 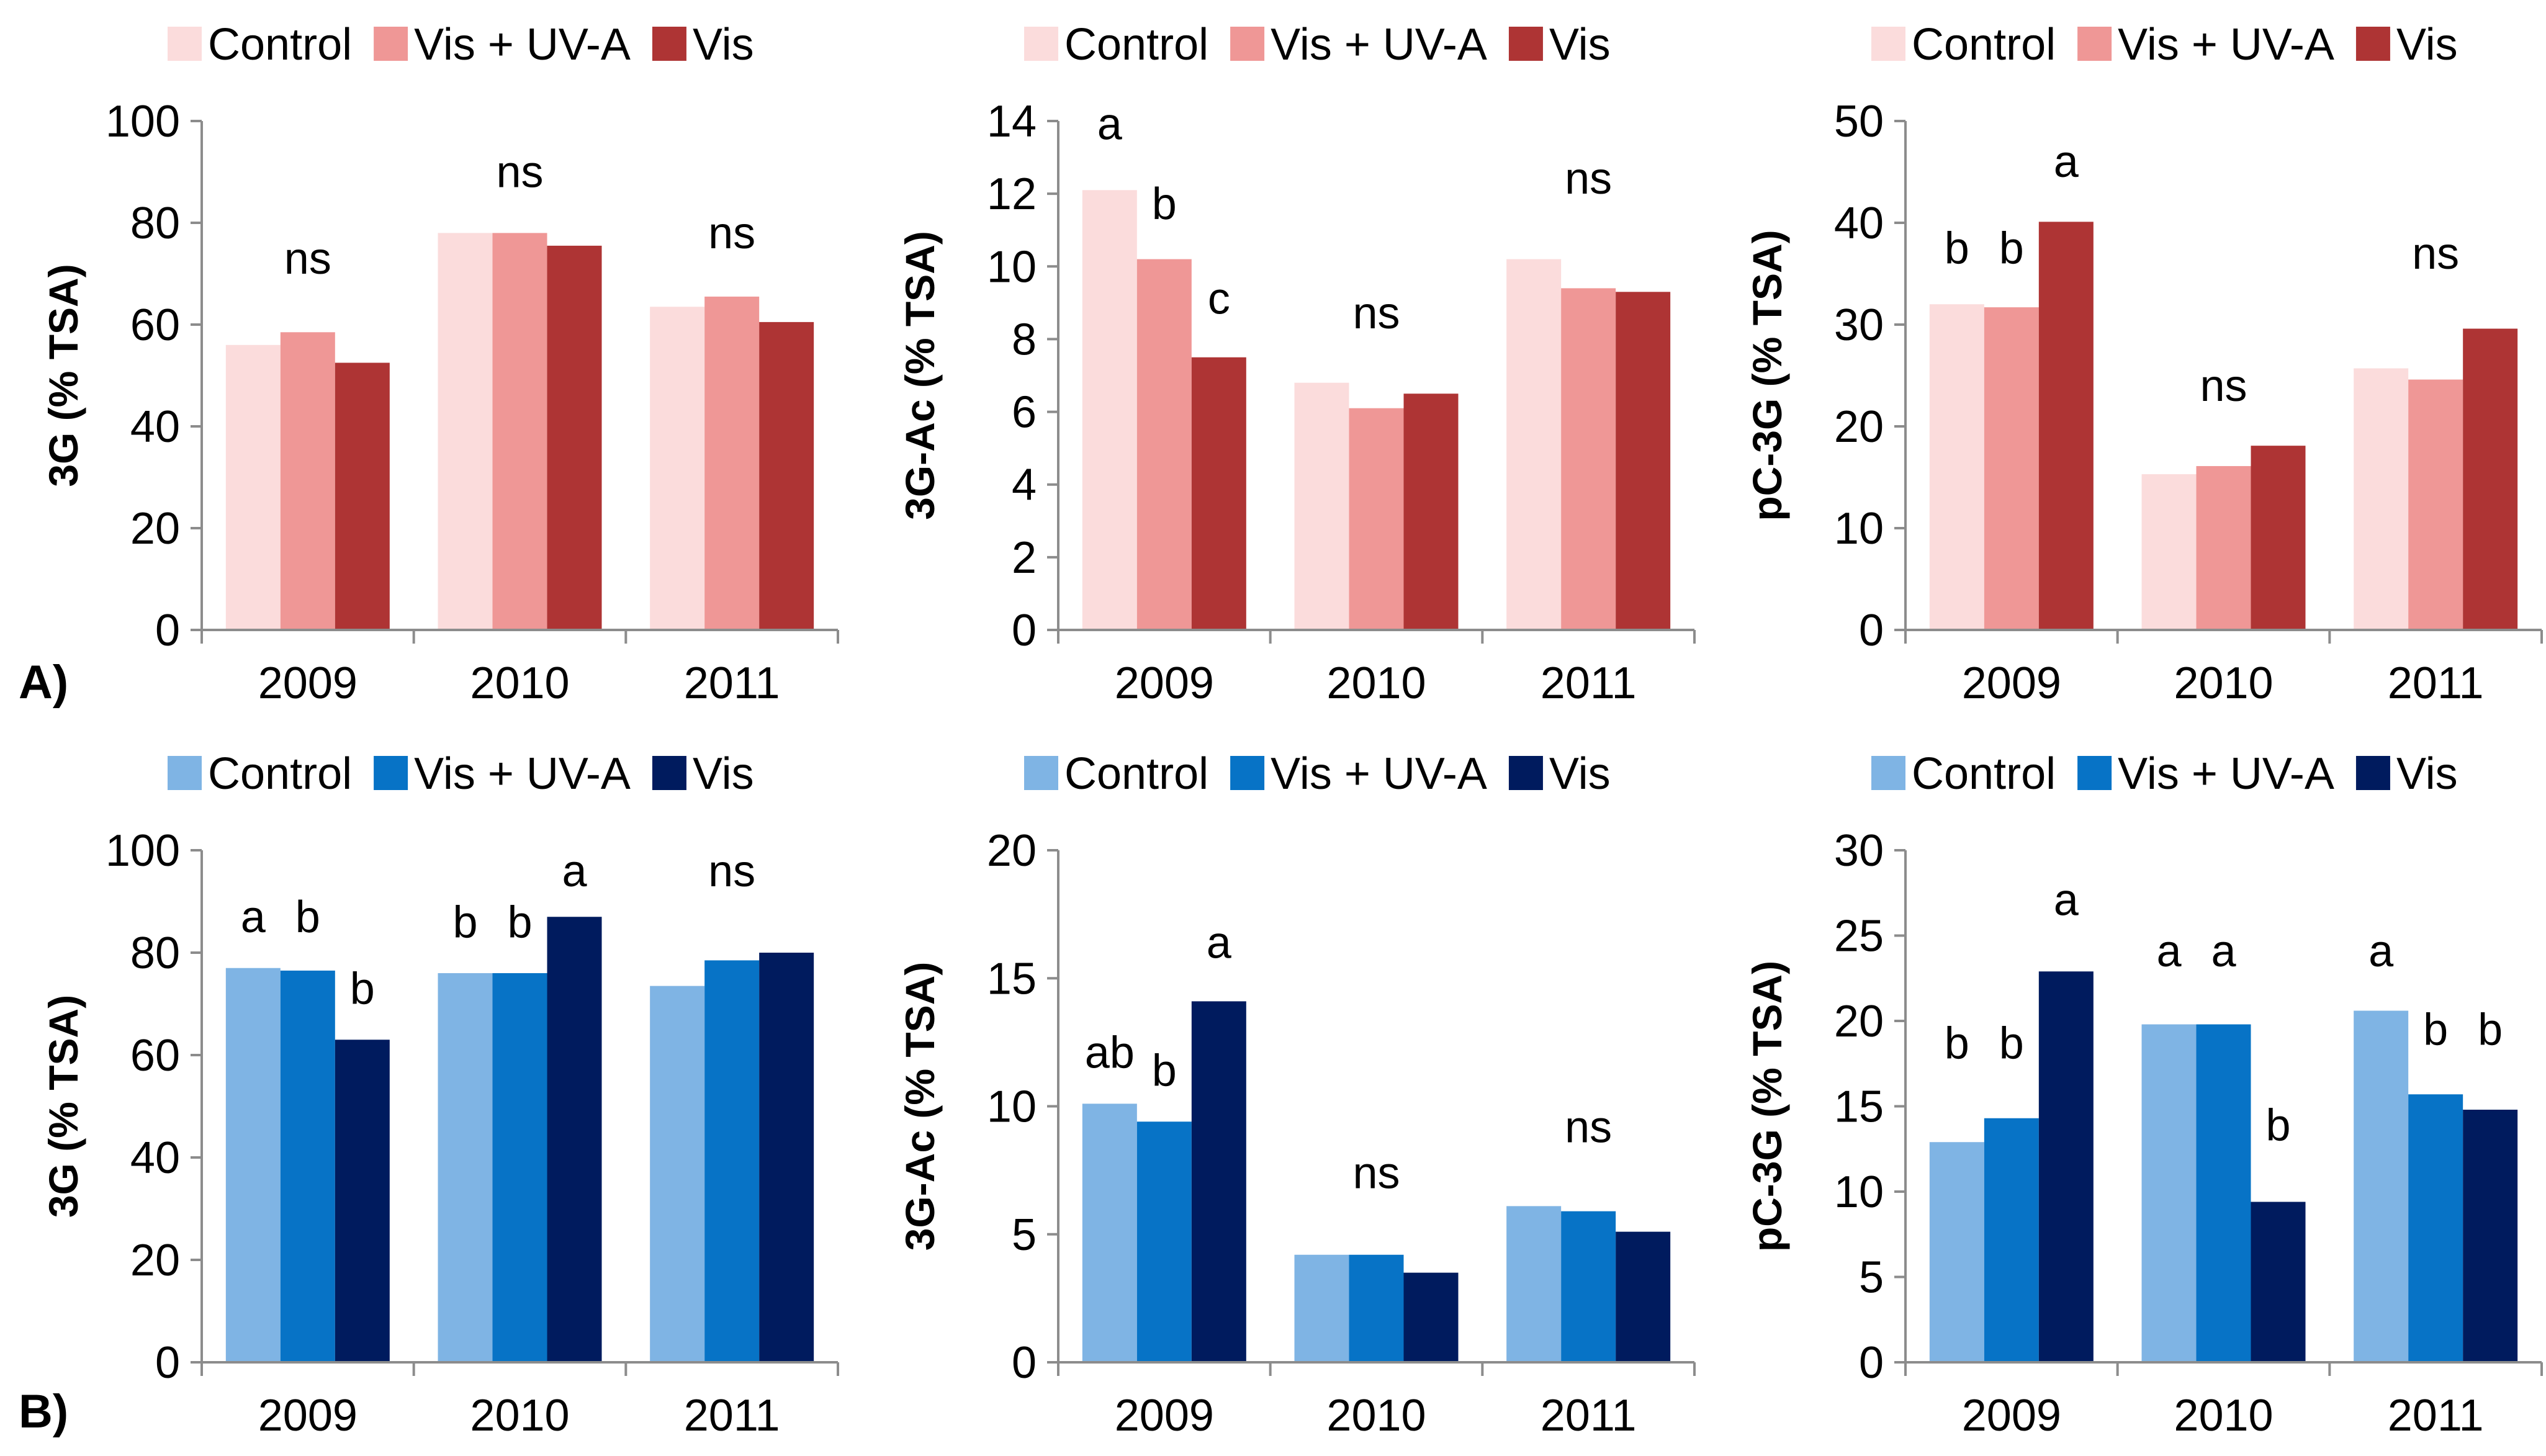 I want to click on y-tick-label: 2, so click(x=1024, y=558).